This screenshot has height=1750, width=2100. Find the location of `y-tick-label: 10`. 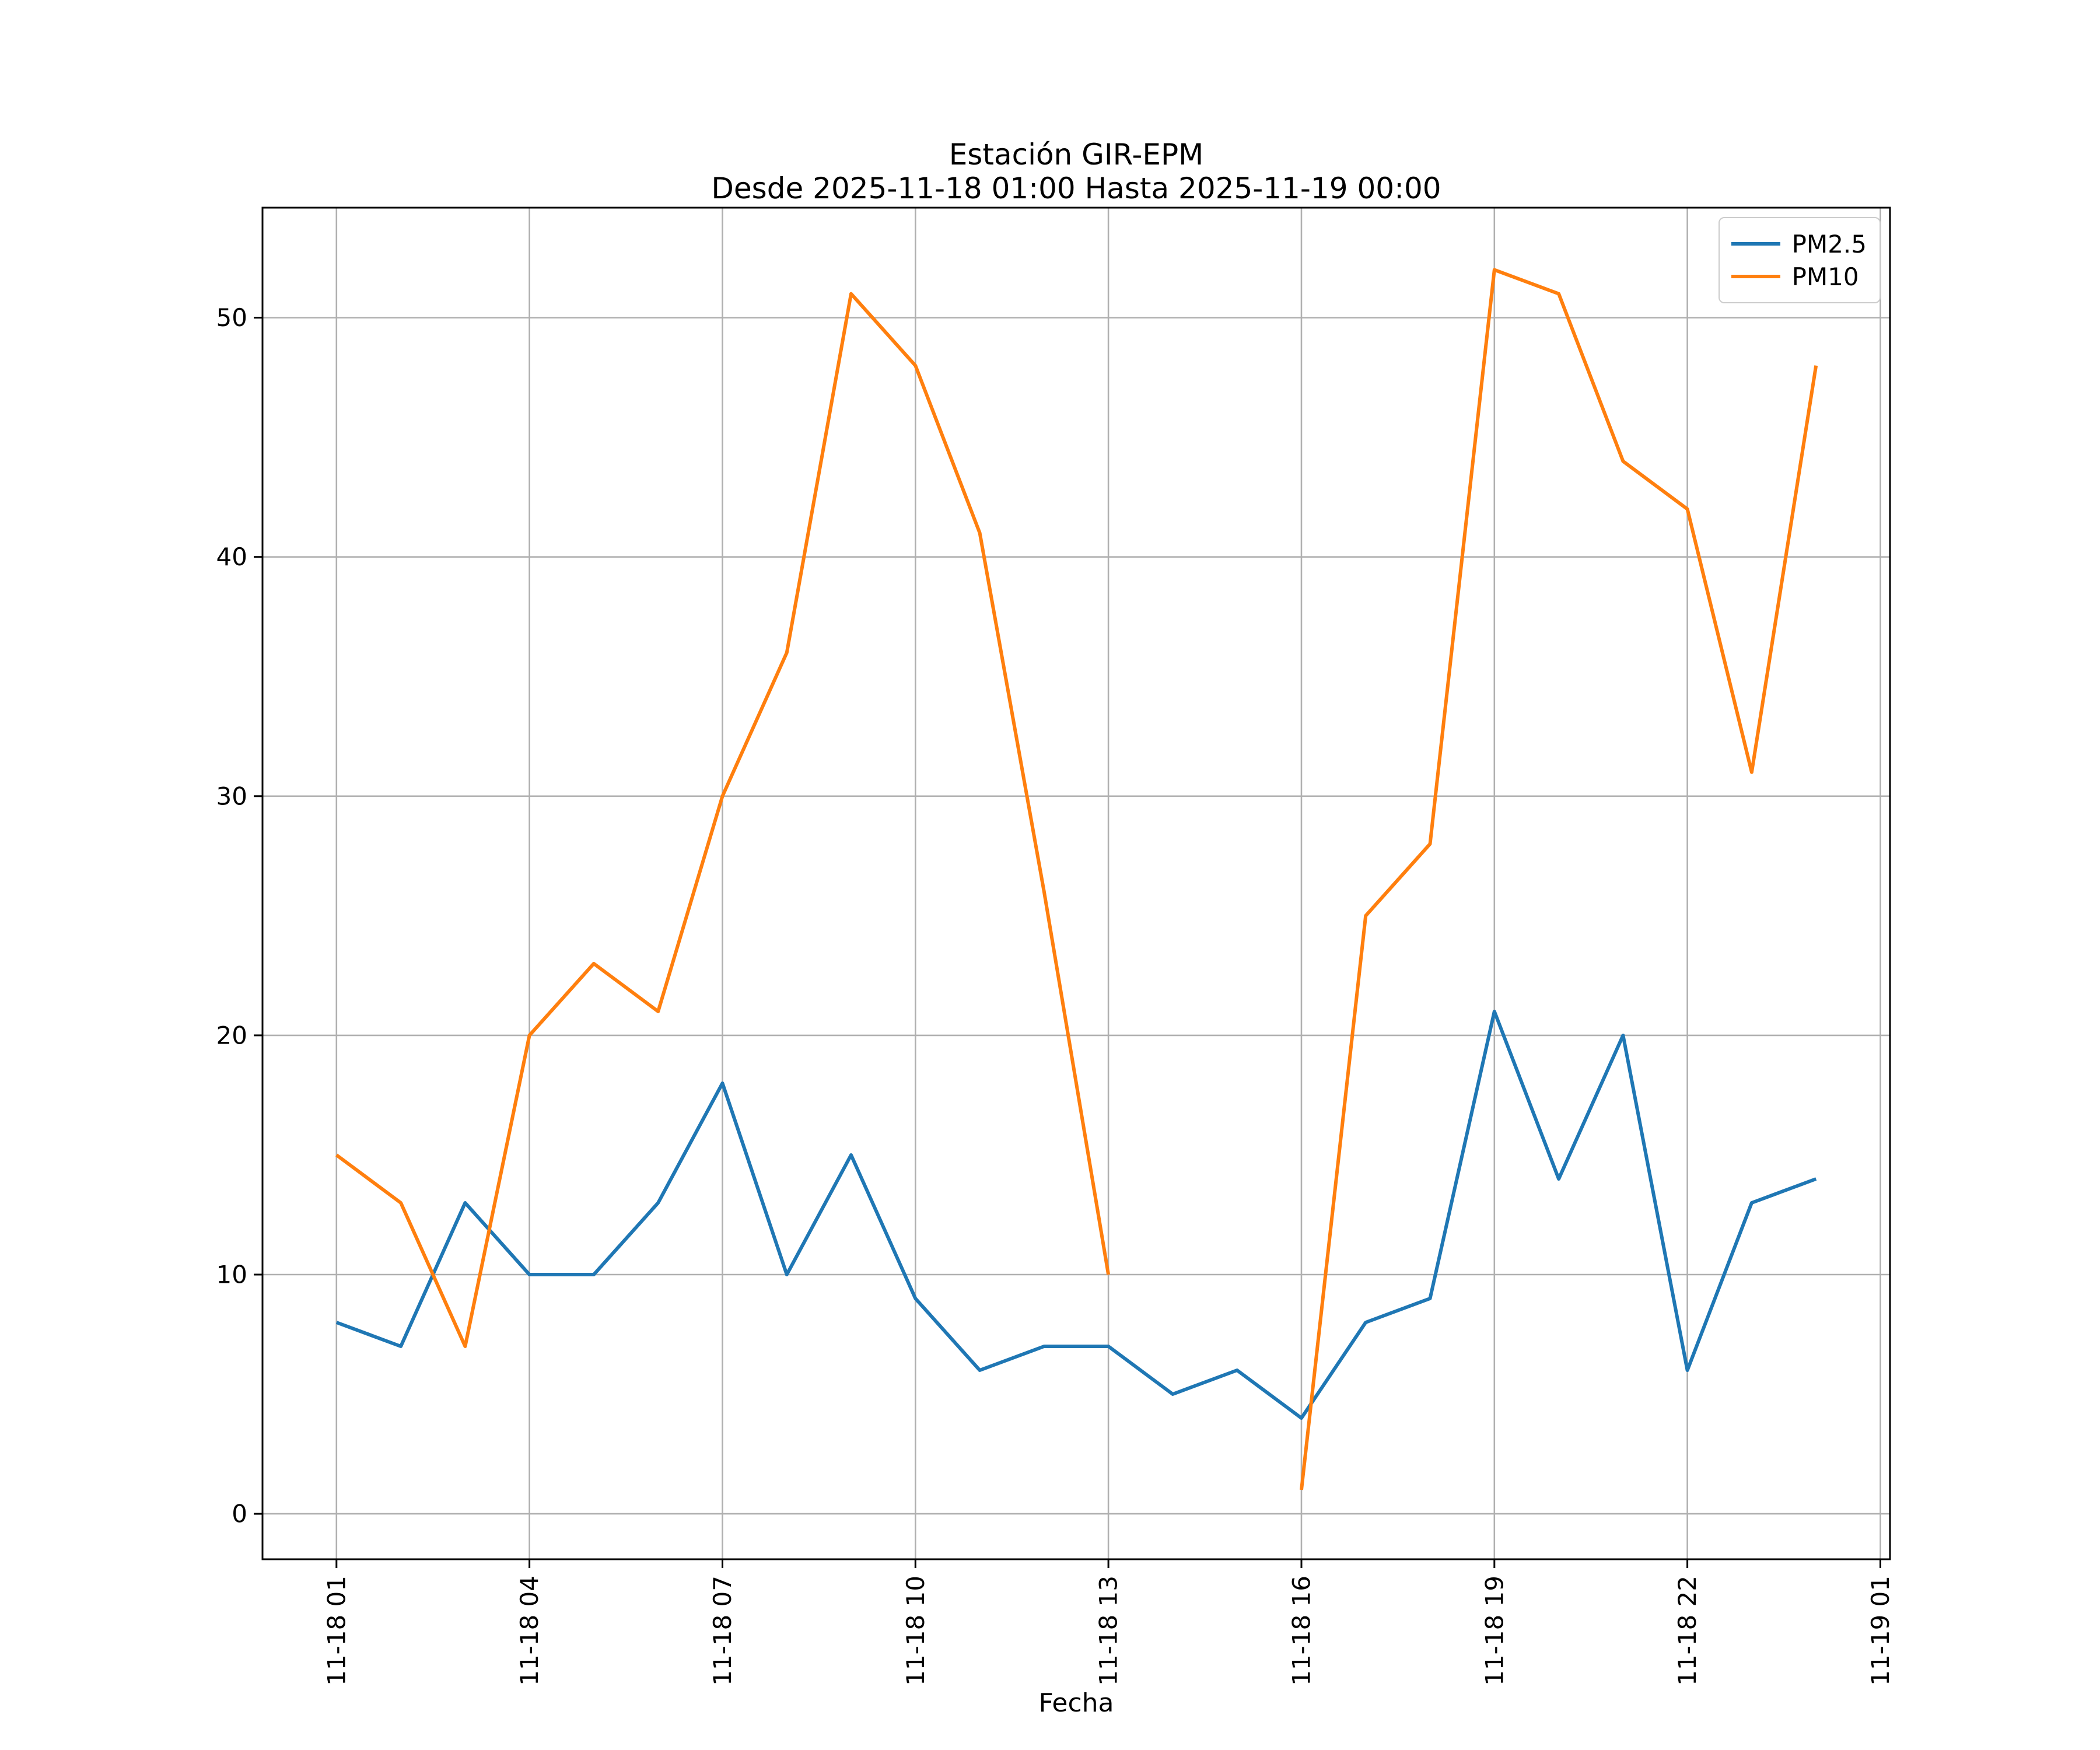

y-tick-label: 10 is located at coordinates (231, 1275).